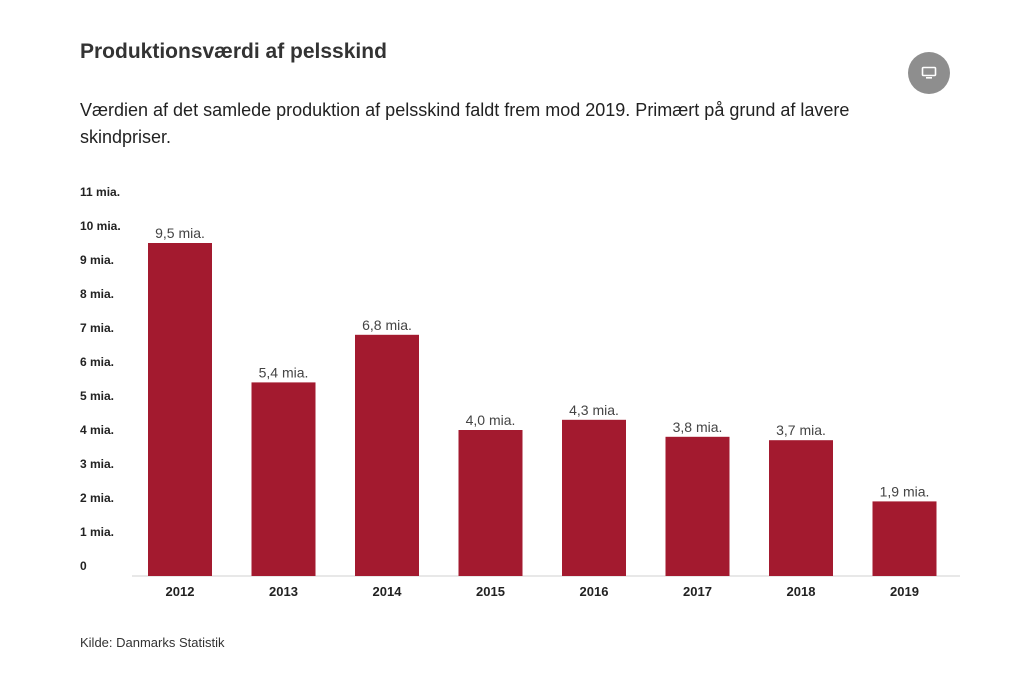 The image size is (1024, 683). What do you see at coordinates (904, 538) in the screenshot?
I see `bar-2019` at bounding box center [904, 538].